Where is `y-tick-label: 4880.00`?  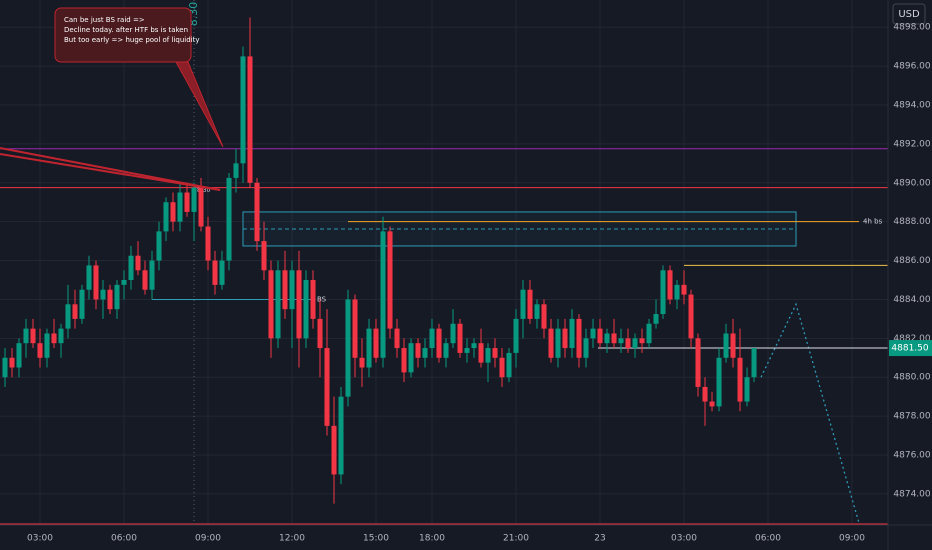 y-tick-label: 4880.00 is located at coordinates (911, 378).